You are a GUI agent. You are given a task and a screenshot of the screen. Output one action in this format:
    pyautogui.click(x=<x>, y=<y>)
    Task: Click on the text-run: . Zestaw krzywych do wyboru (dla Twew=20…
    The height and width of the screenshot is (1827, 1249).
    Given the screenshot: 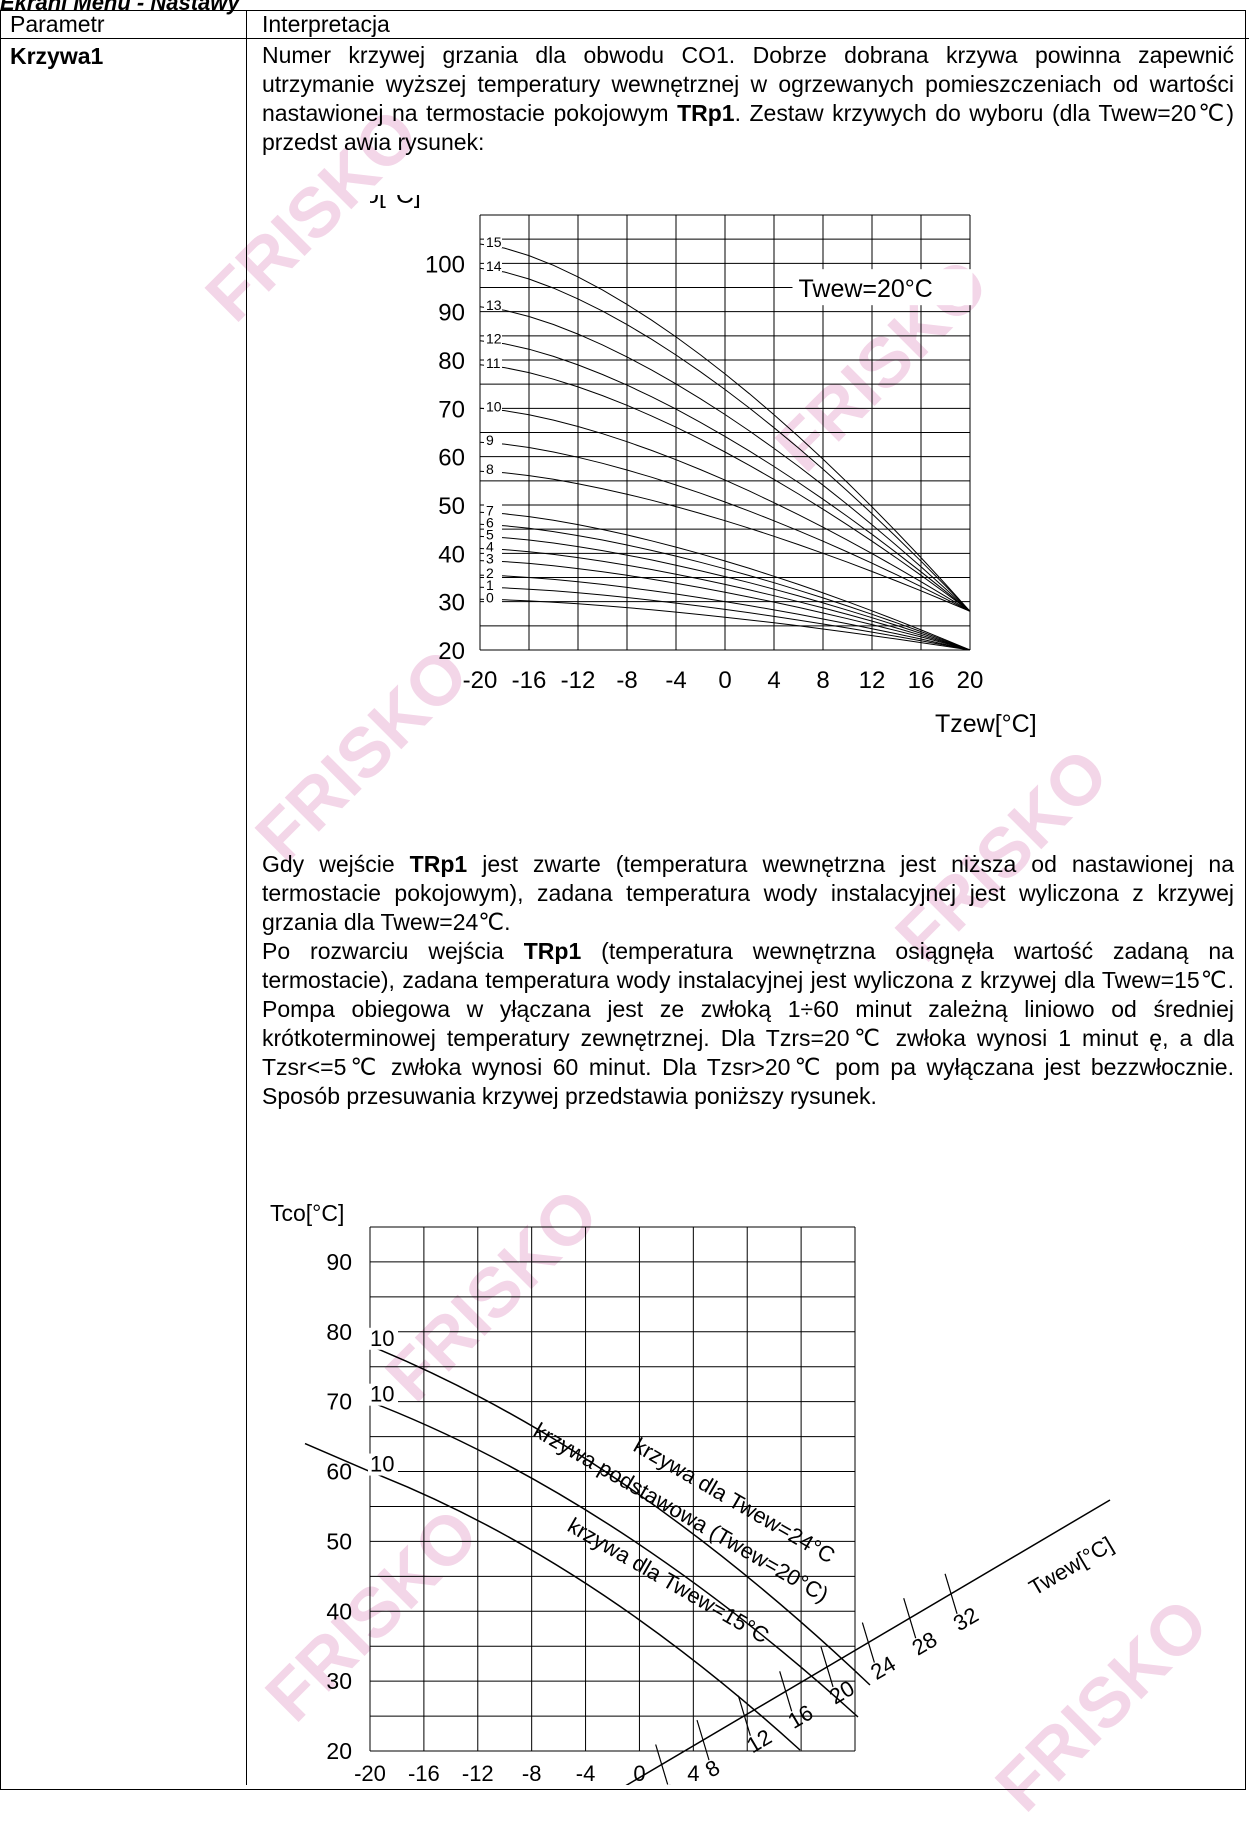 What is the action you would take?
    pyautogui.click(x=748, y=127)
    